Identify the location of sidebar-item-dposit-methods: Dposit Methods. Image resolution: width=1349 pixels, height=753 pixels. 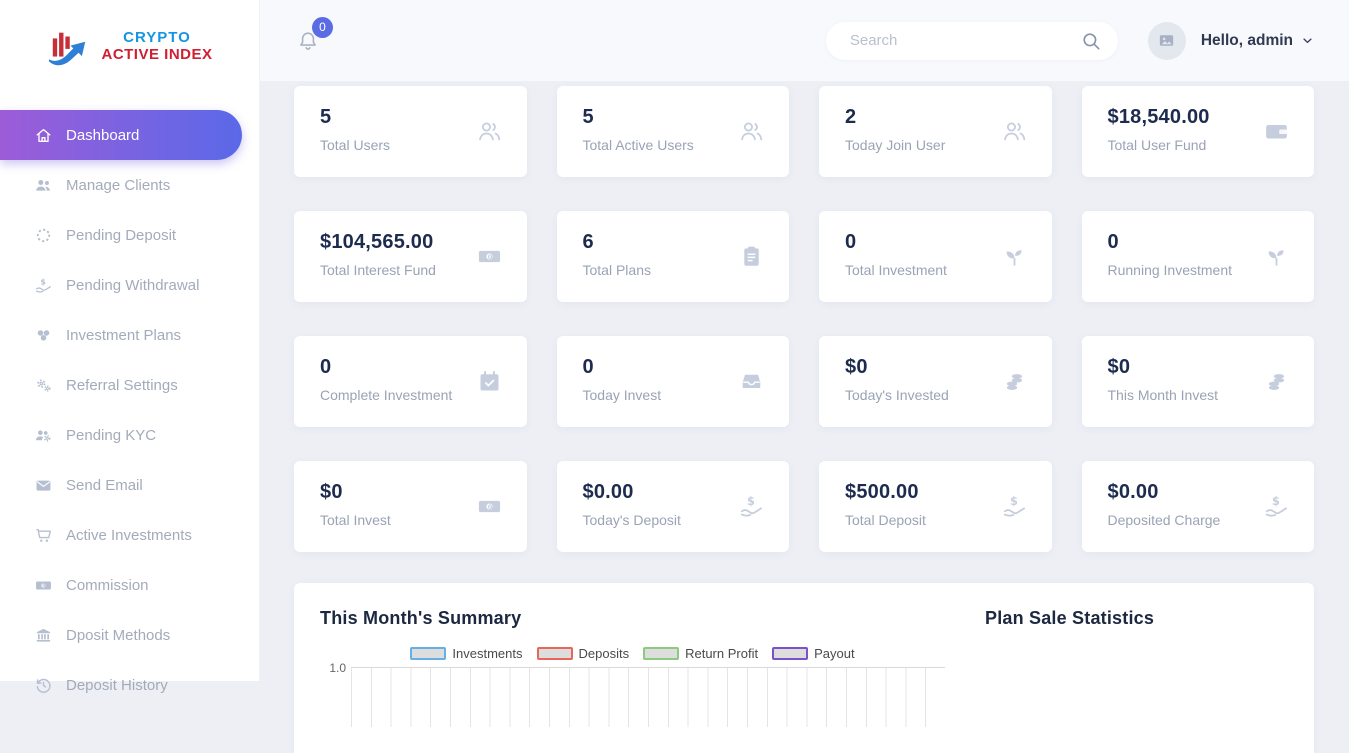
(129, 635).